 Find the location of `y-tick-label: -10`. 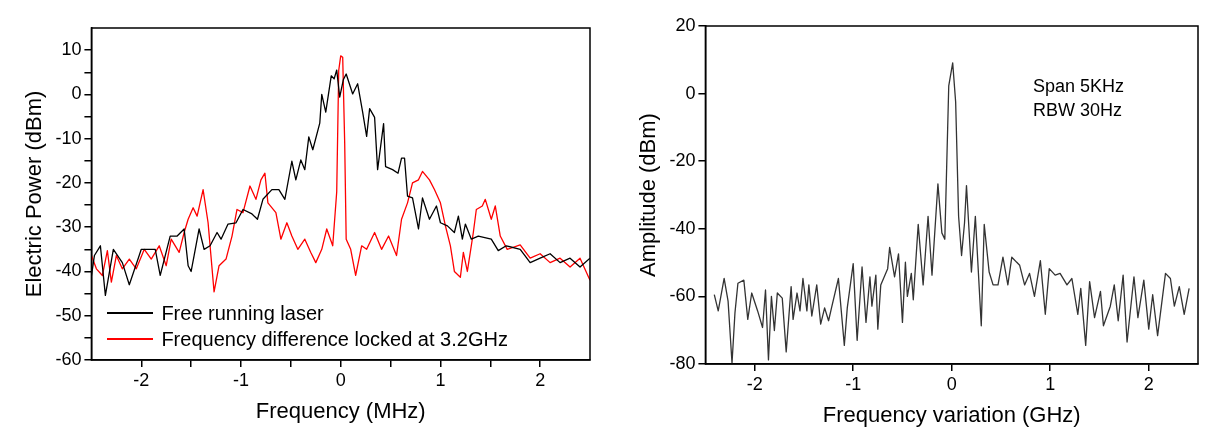

y-tick-label: -10 is located at coordinates (68, 137).